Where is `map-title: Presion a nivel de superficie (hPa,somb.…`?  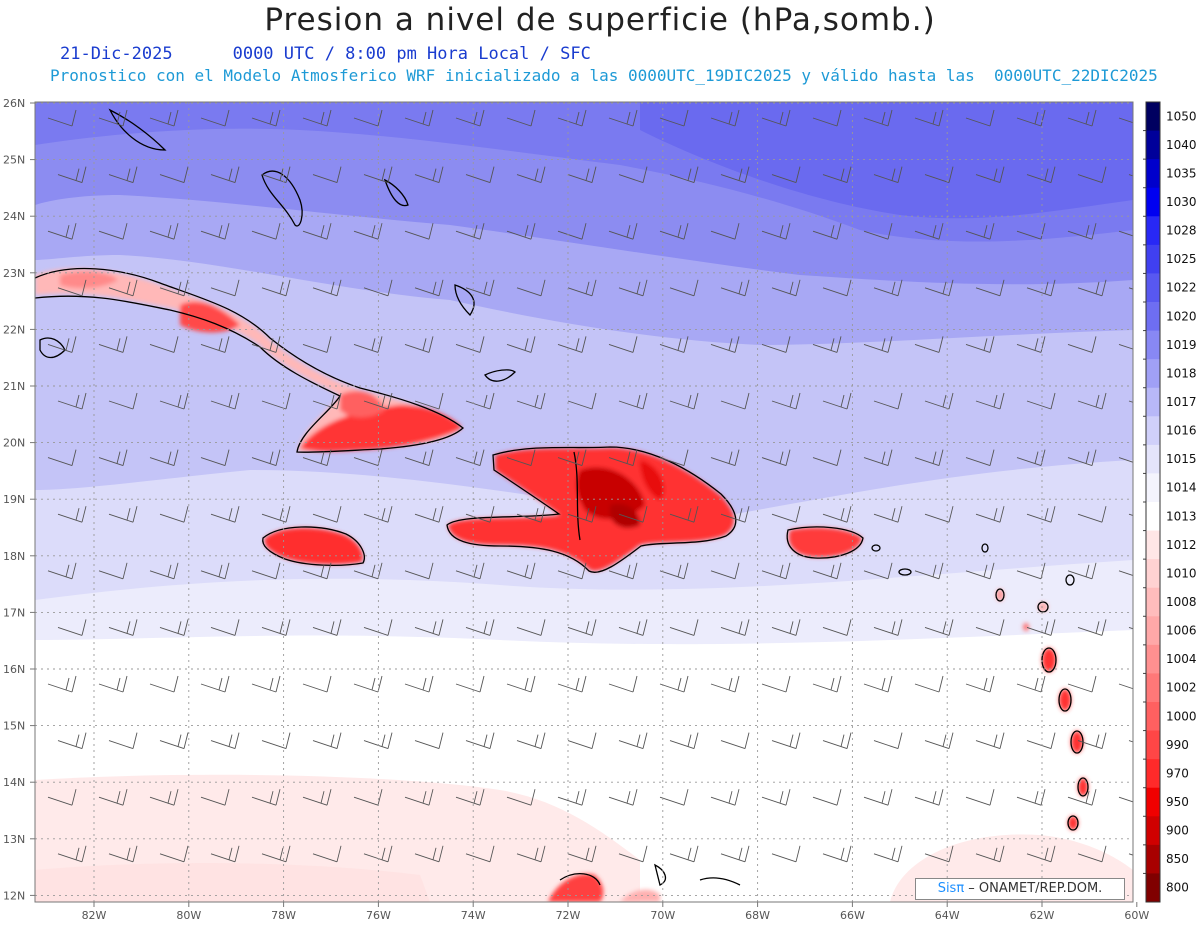
map-title: Presion a nivel de superficie (hPa,somb.… is located at coordinates (600, 20).